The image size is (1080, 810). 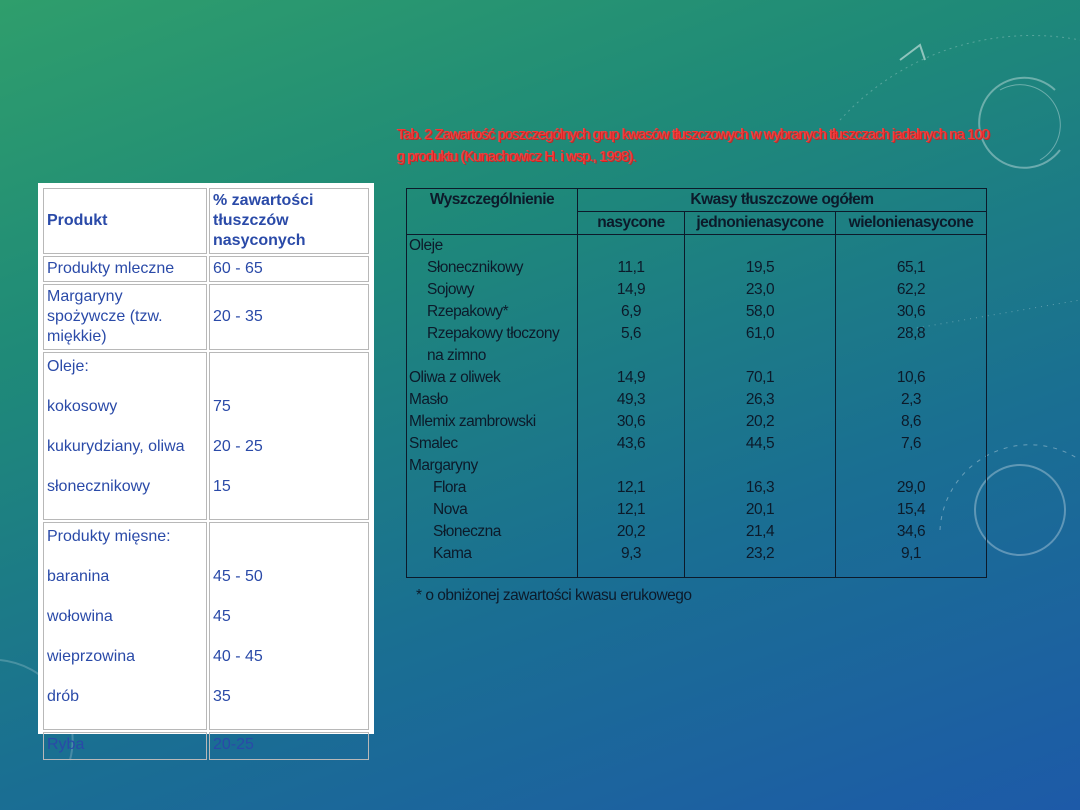 What do you see at coordinates (450, 289) in the screenshot?
I see `row-label: Sojowy` at bounding box center [450, 289].